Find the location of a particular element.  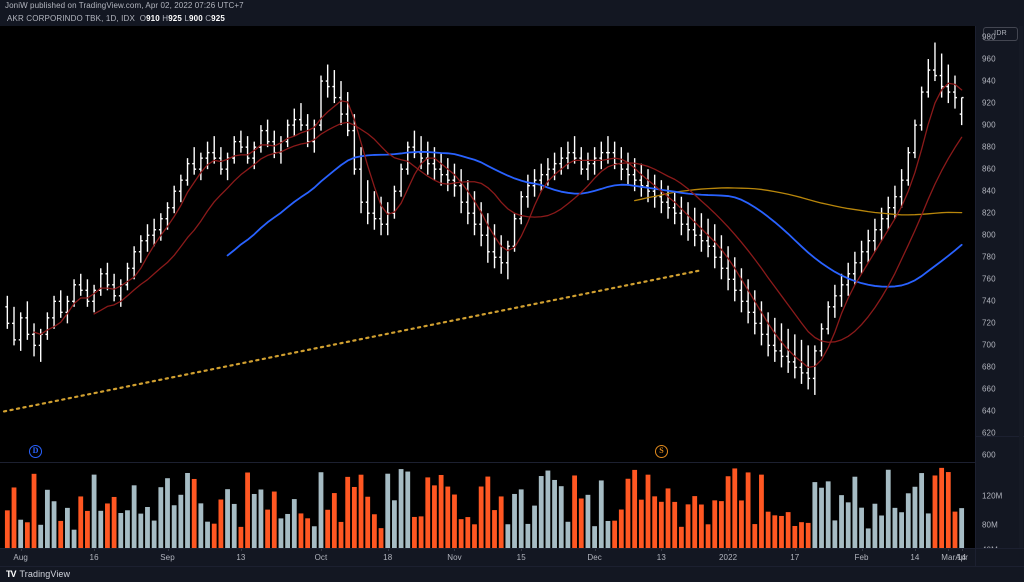

price-tick: 900 is located at coordinates (989, 125).